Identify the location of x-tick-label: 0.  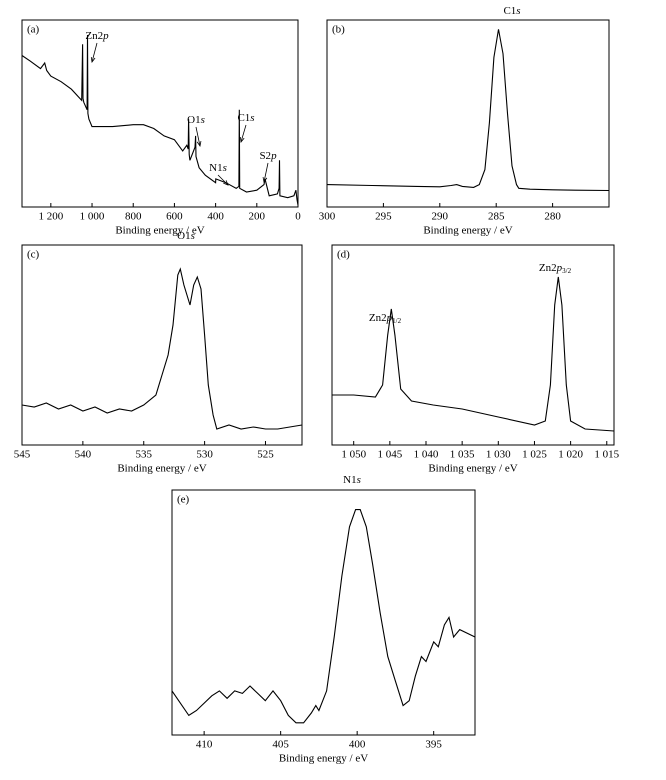
(298, 217).